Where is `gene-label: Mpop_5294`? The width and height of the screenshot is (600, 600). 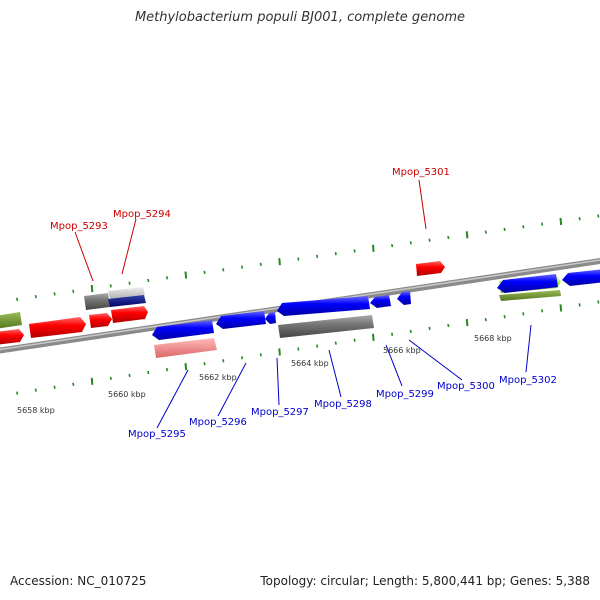
gene-label: Mpop_5294 is located at coordinates (142, 214).